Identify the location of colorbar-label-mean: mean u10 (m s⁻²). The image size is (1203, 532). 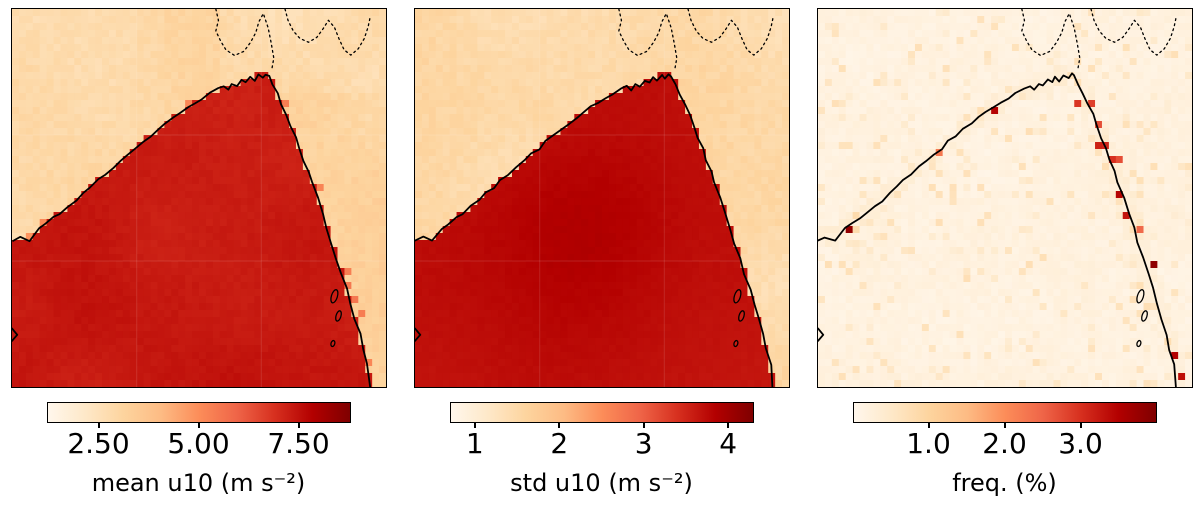
(198, 483).